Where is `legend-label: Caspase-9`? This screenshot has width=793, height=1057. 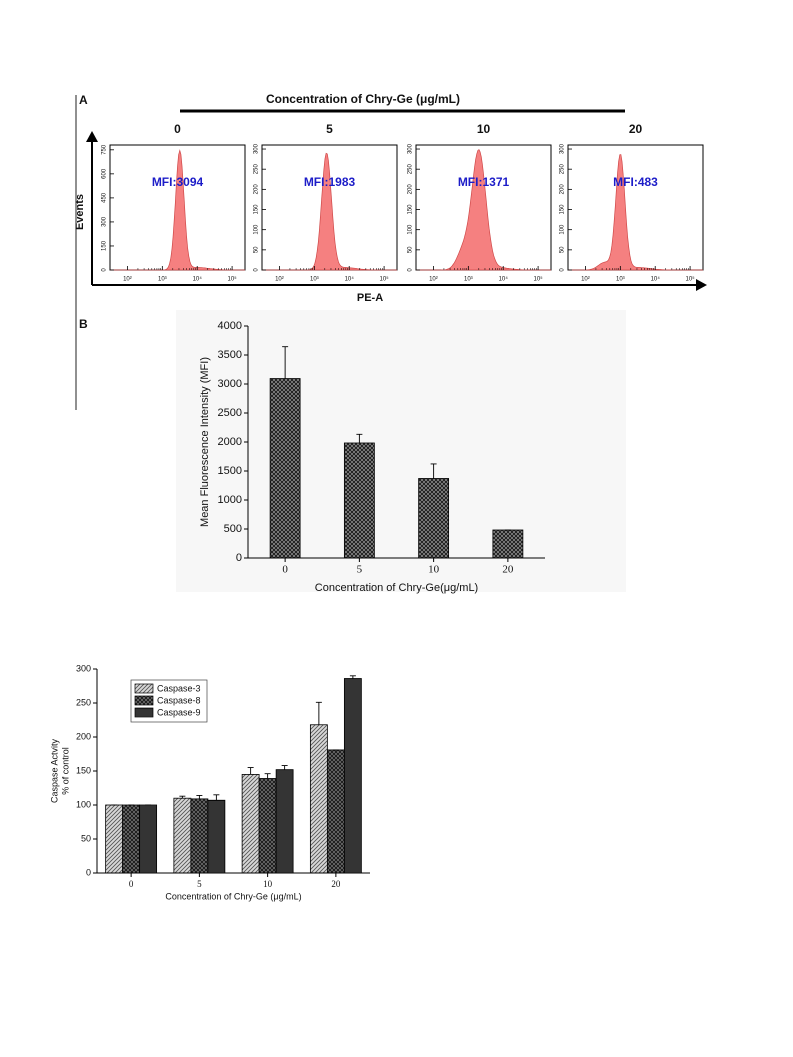
legend-label: Caspase-9 is located at coordinates (179, 712).